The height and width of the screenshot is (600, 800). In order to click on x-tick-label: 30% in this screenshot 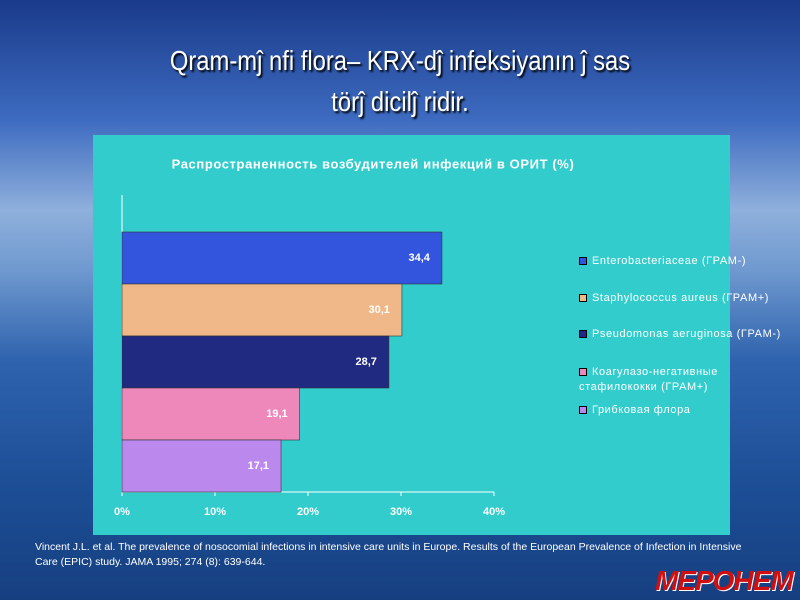, I will do `click(401, 512)`.